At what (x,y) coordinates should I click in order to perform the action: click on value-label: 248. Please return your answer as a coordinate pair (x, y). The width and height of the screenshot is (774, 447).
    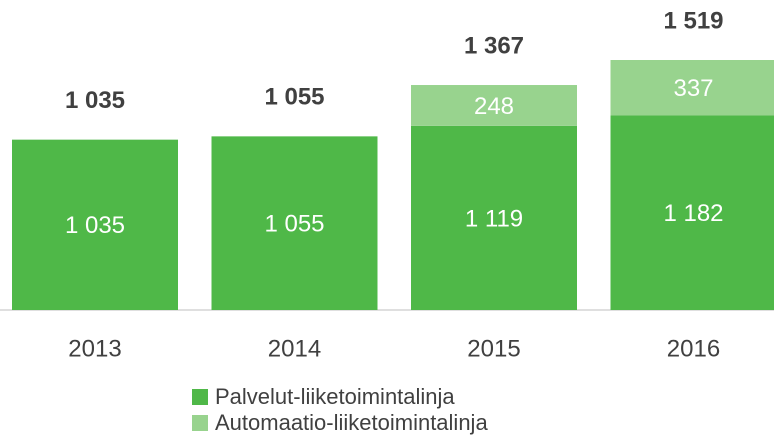
    Looking at the image, I should click on (494, 106).